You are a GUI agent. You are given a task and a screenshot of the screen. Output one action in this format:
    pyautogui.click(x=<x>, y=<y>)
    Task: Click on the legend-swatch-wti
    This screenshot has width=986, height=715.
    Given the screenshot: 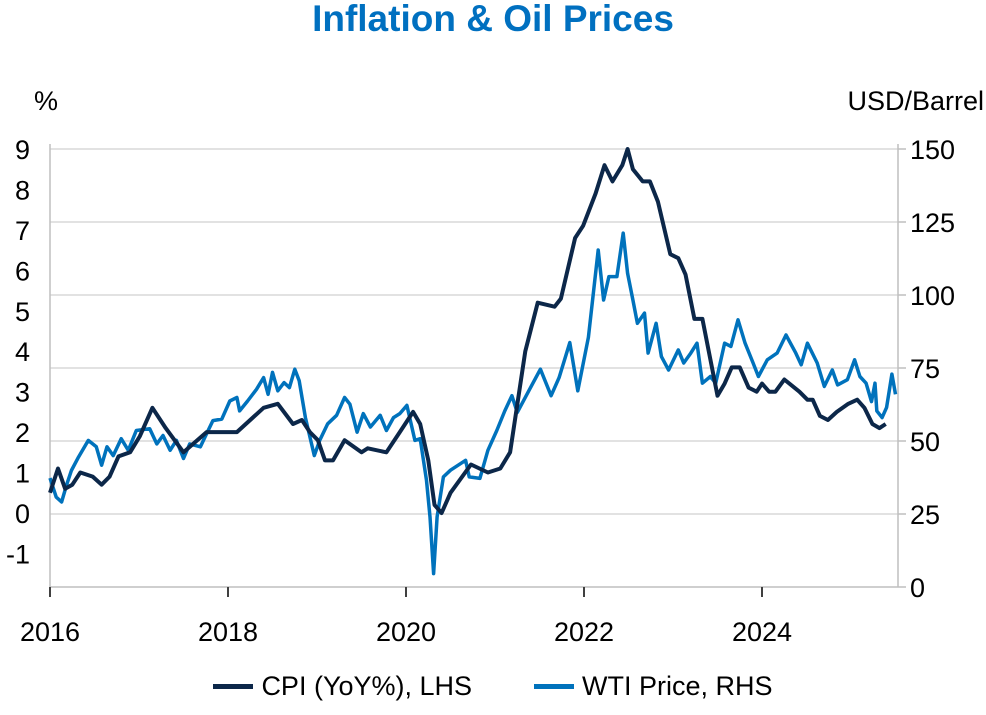 What is the action you would take?
    pyautogui.click(x=554, y=686)
    